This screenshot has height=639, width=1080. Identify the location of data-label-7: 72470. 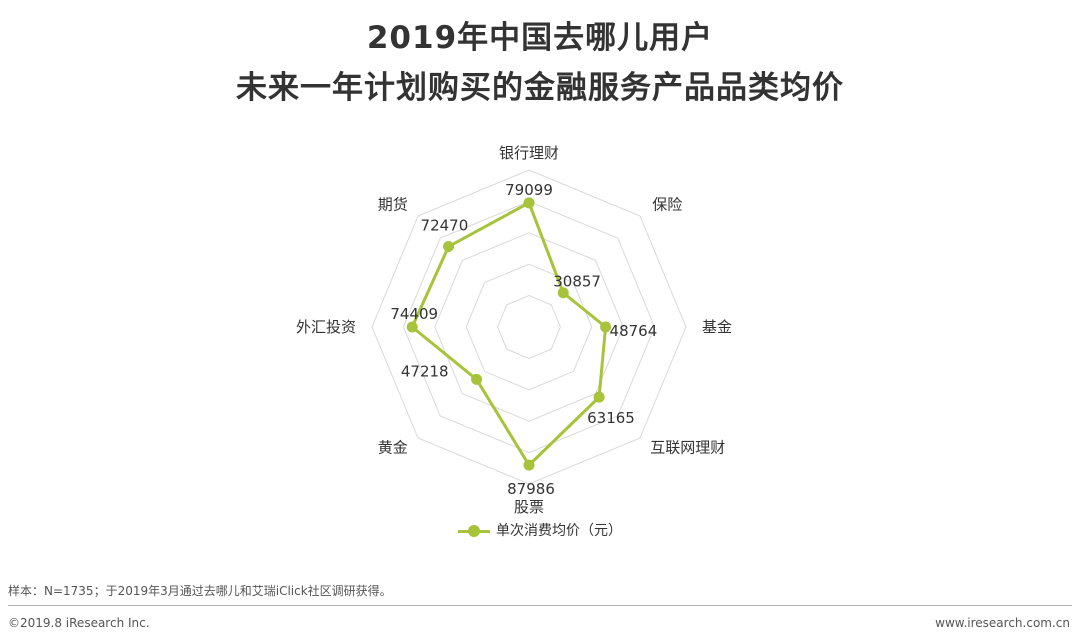
(445, 226).